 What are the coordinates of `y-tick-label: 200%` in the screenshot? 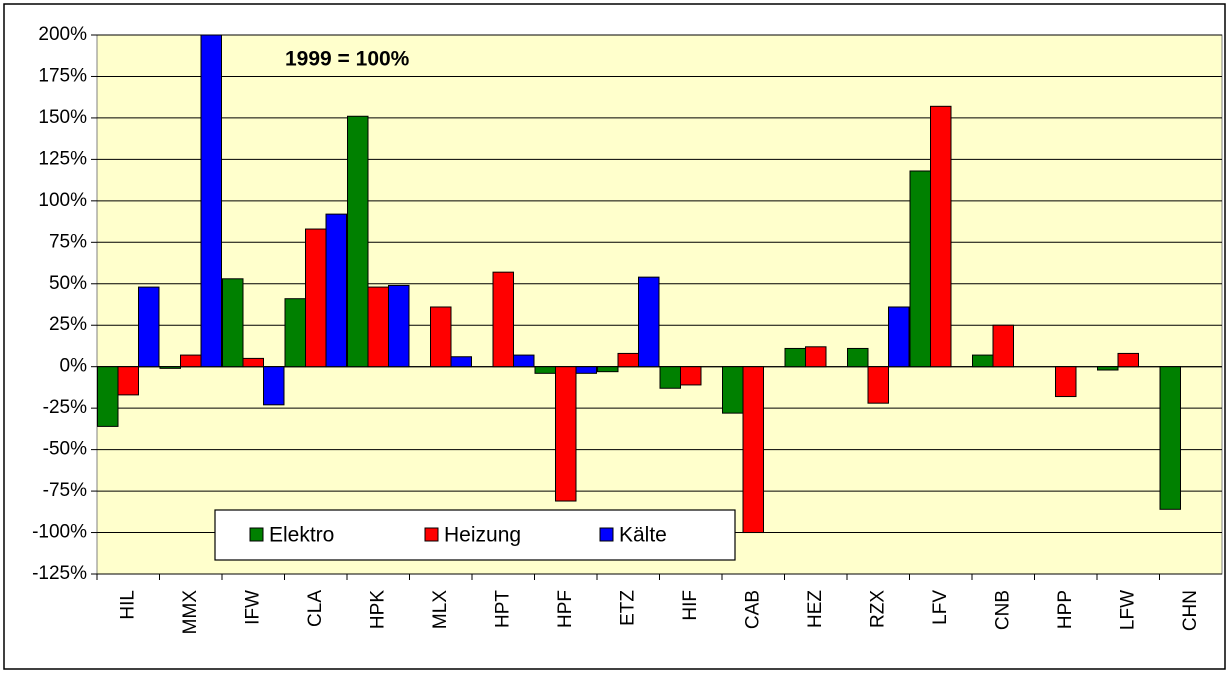 It's located at (62, 34).